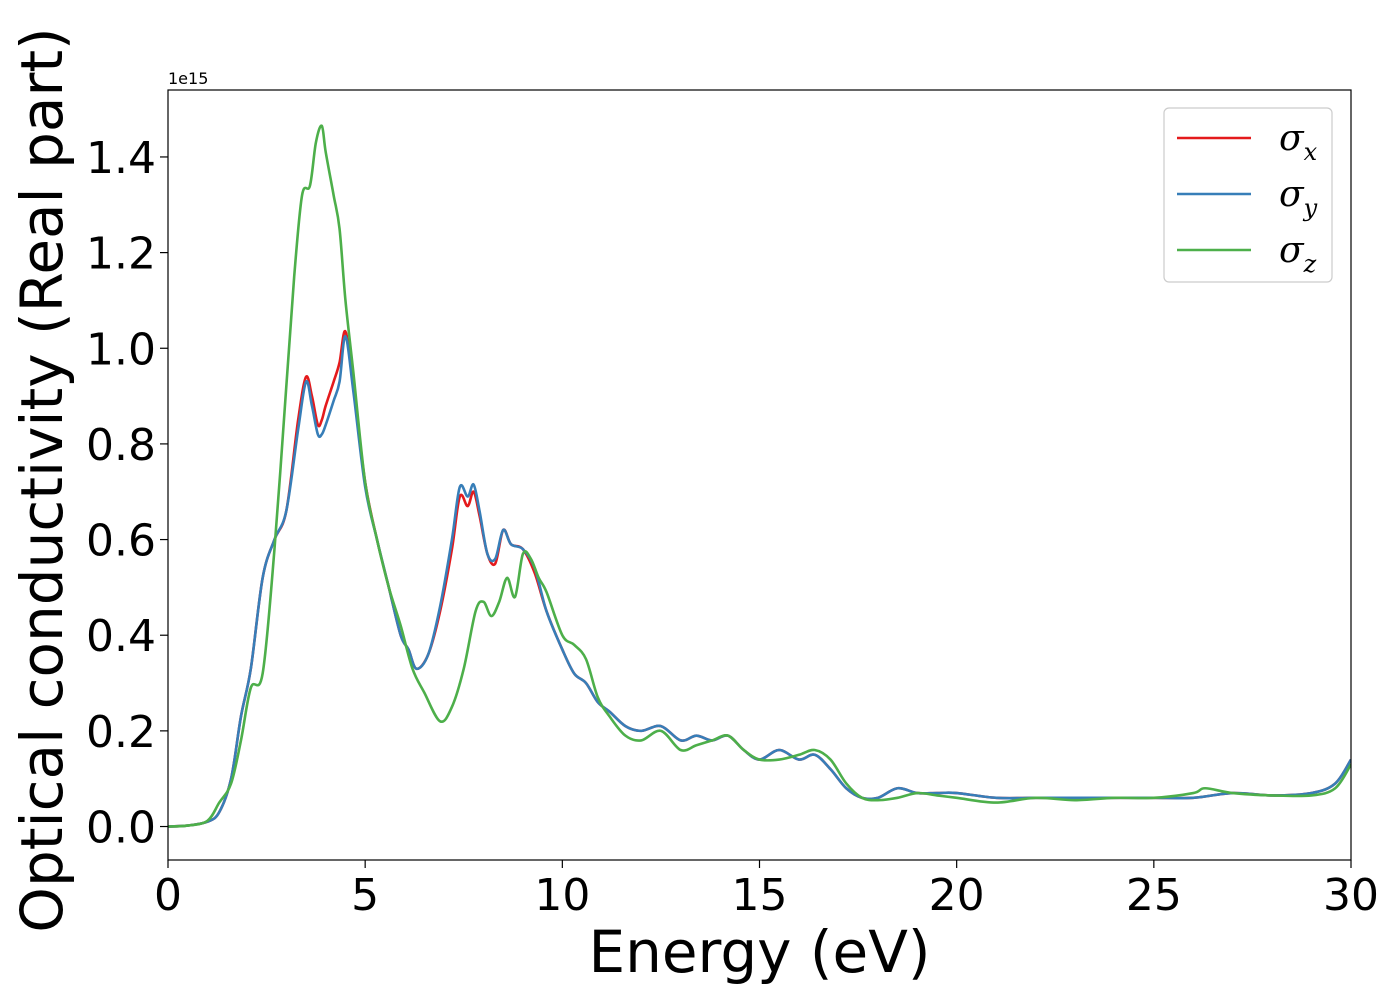  What do you see at coordinates (42, 479) in the screenshot?
I see `y-axis-title: Optical conductivity (Real part)` at bounding box center [42, 479].